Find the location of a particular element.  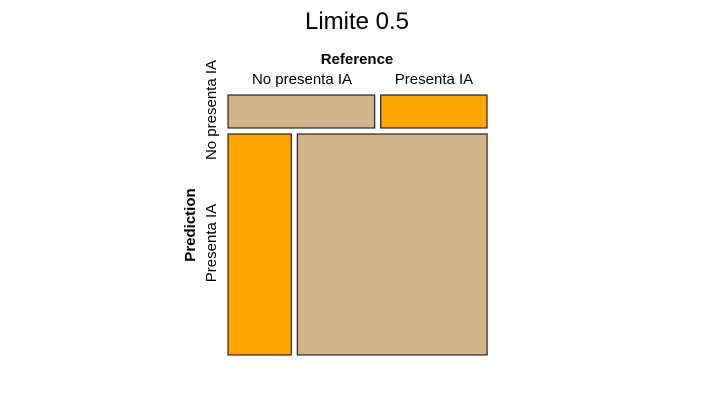

x-tick-presenta-ia: Presenta IA is located at coordinates (434, 79).